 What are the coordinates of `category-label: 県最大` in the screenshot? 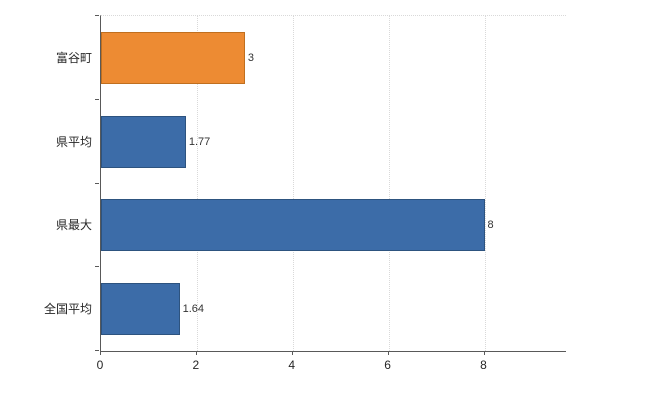 It's located at (73, 225).